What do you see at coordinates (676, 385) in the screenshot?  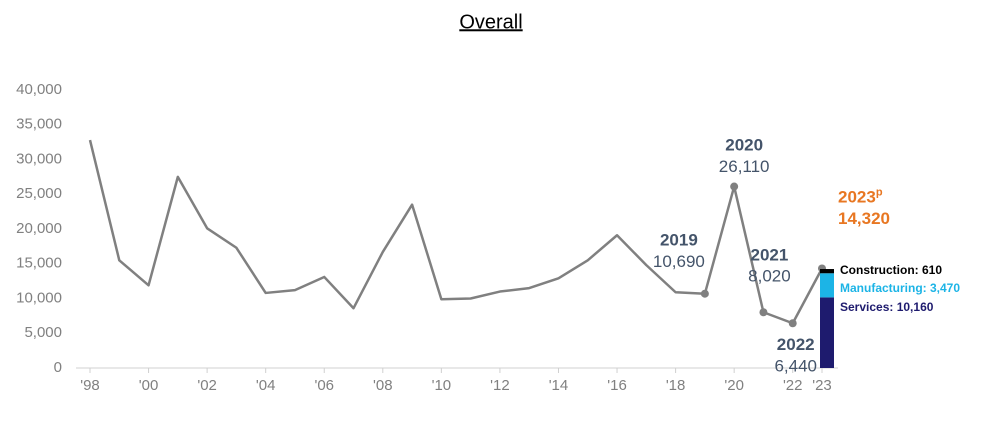 I see `x-tick-label: '18` at bounding box center [676, 385].